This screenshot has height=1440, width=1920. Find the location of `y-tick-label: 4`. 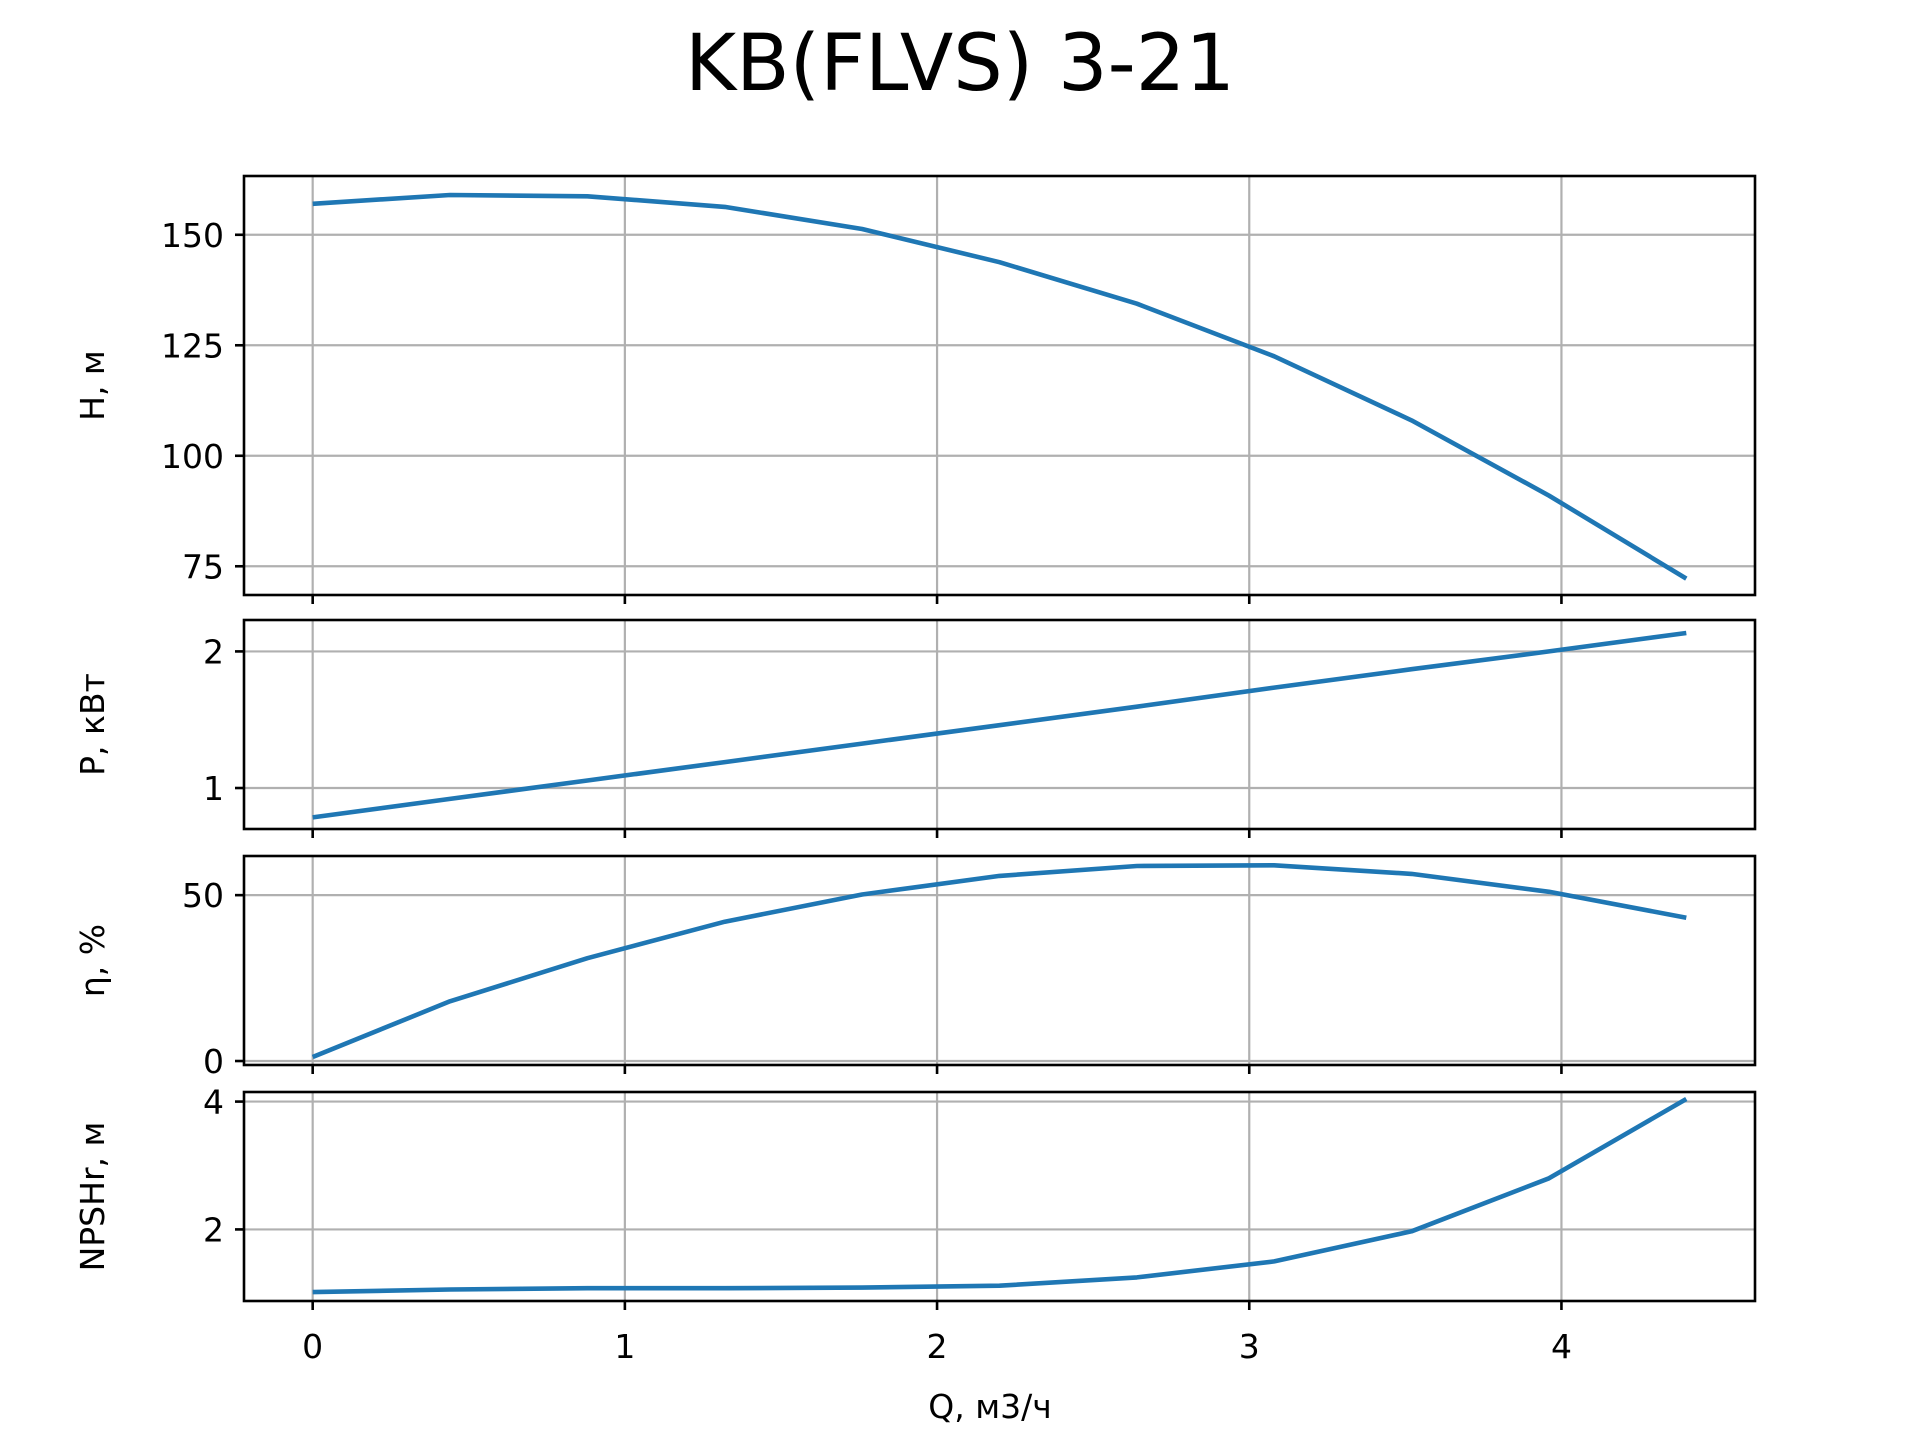

y-tick-label: 4 is located at coordinates (213, 1102).